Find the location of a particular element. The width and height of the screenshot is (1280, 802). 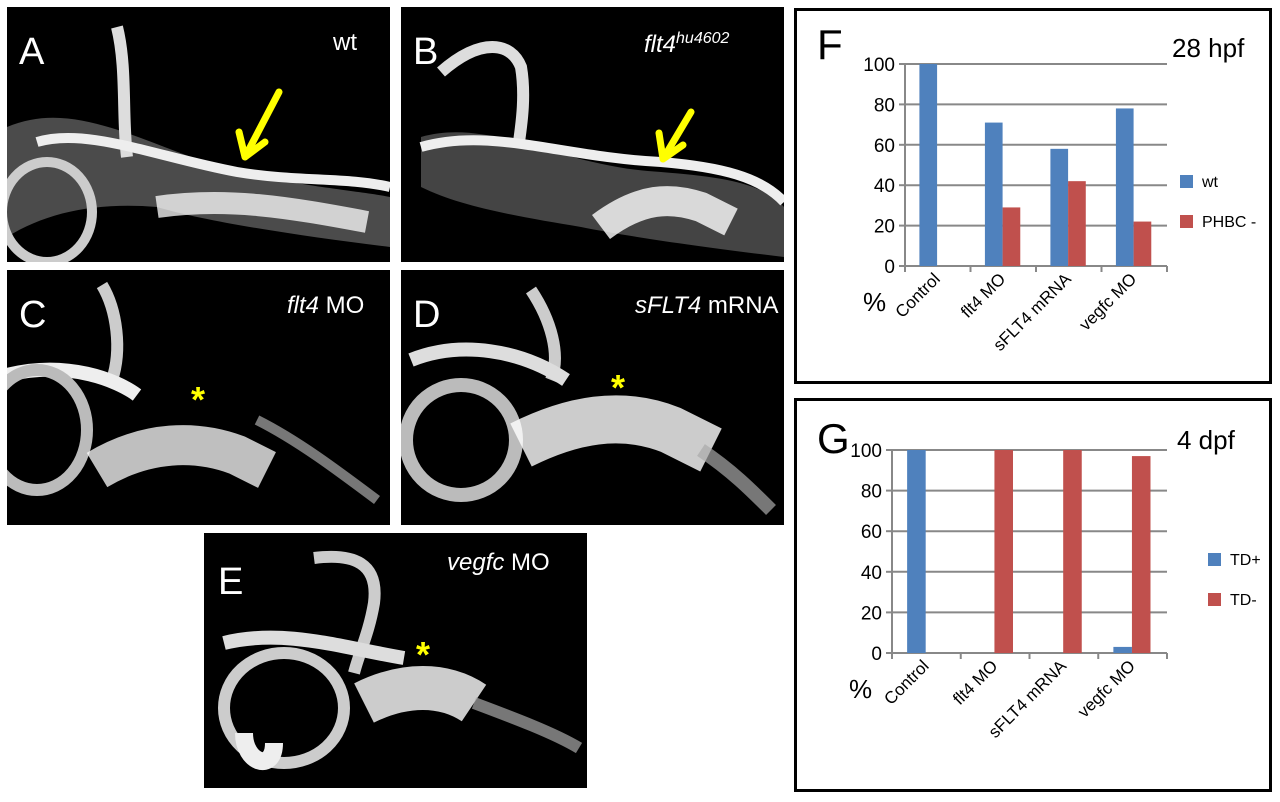

panel-letter-c: C is located at coordinates (33, 315).